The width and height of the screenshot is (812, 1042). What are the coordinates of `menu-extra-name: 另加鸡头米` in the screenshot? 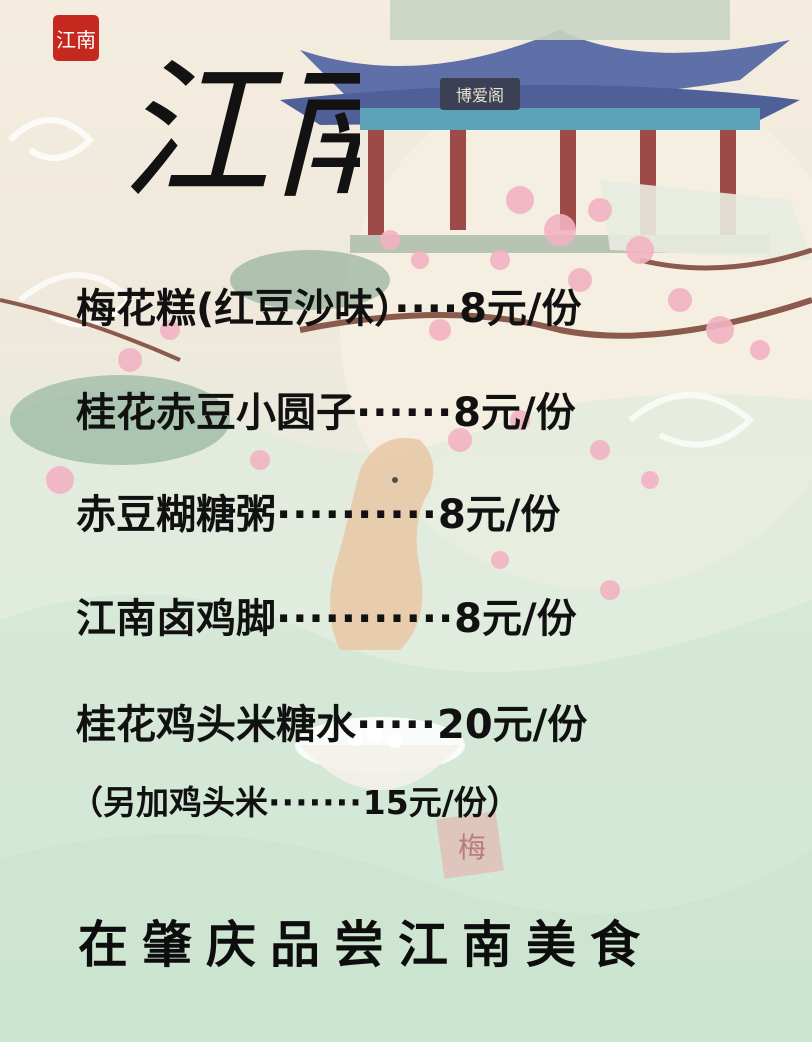 It's located at (185, 802).